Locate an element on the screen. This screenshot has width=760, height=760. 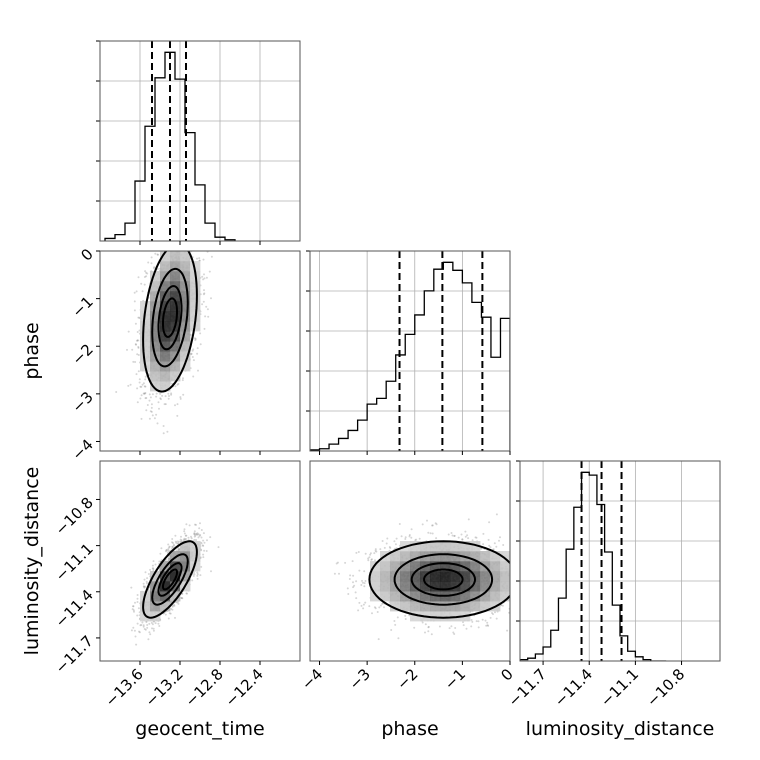
contour-line is located at coordinates (170, 318).